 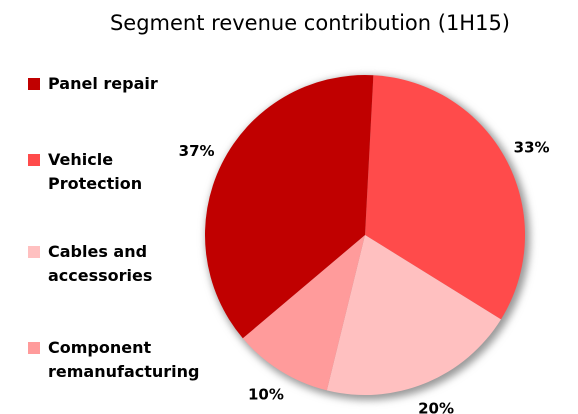 I want to click on legend-item: Cables and accessories, so click(x=103, y=264).